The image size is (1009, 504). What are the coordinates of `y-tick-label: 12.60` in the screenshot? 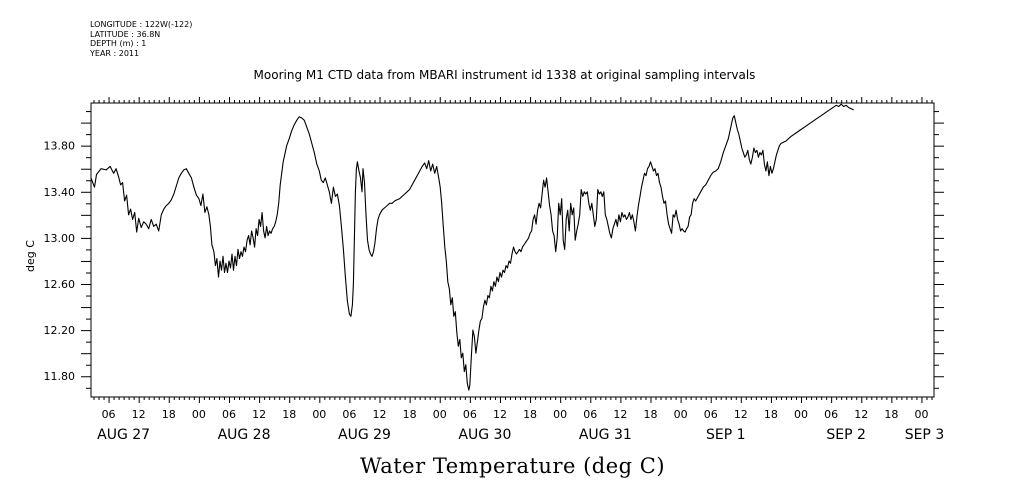 It's located at (60, 284).